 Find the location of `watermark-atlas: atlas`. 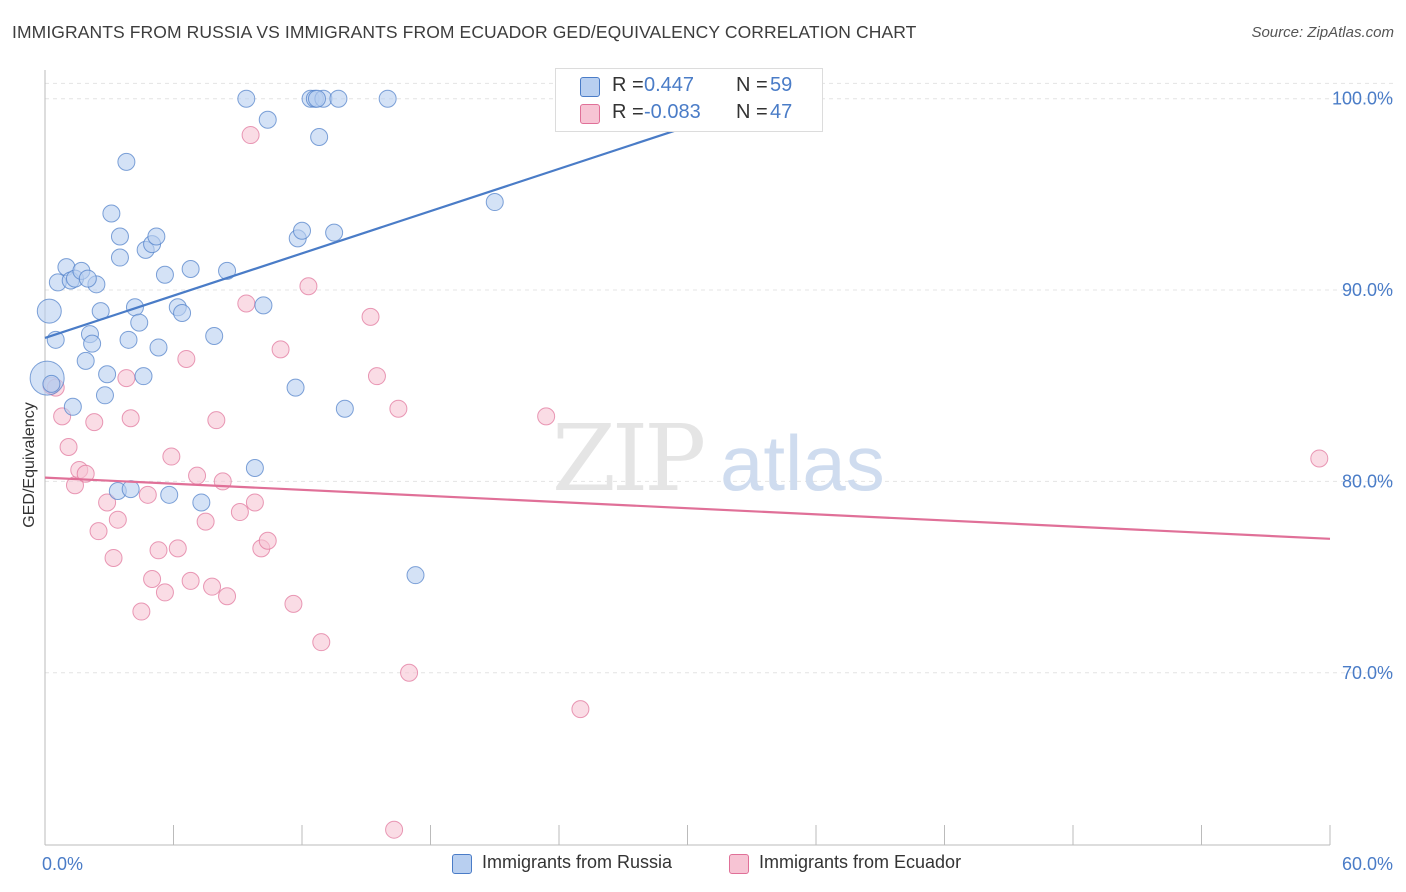

watermark-atlas: atlas is located at coordinates (802, 463).